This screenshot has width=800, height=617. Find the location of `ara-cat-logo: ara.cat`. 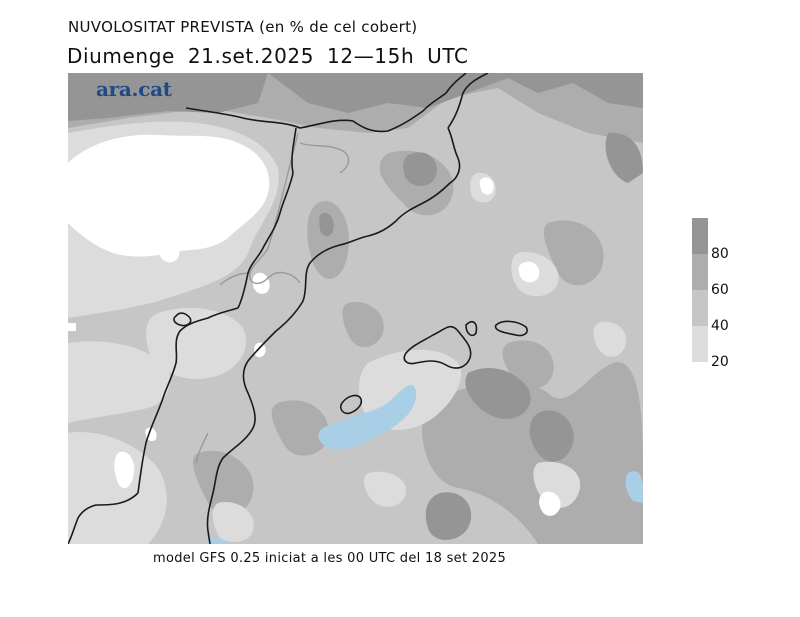

ara-cat-logo: ara.cat is located at coordinates (134, 89).